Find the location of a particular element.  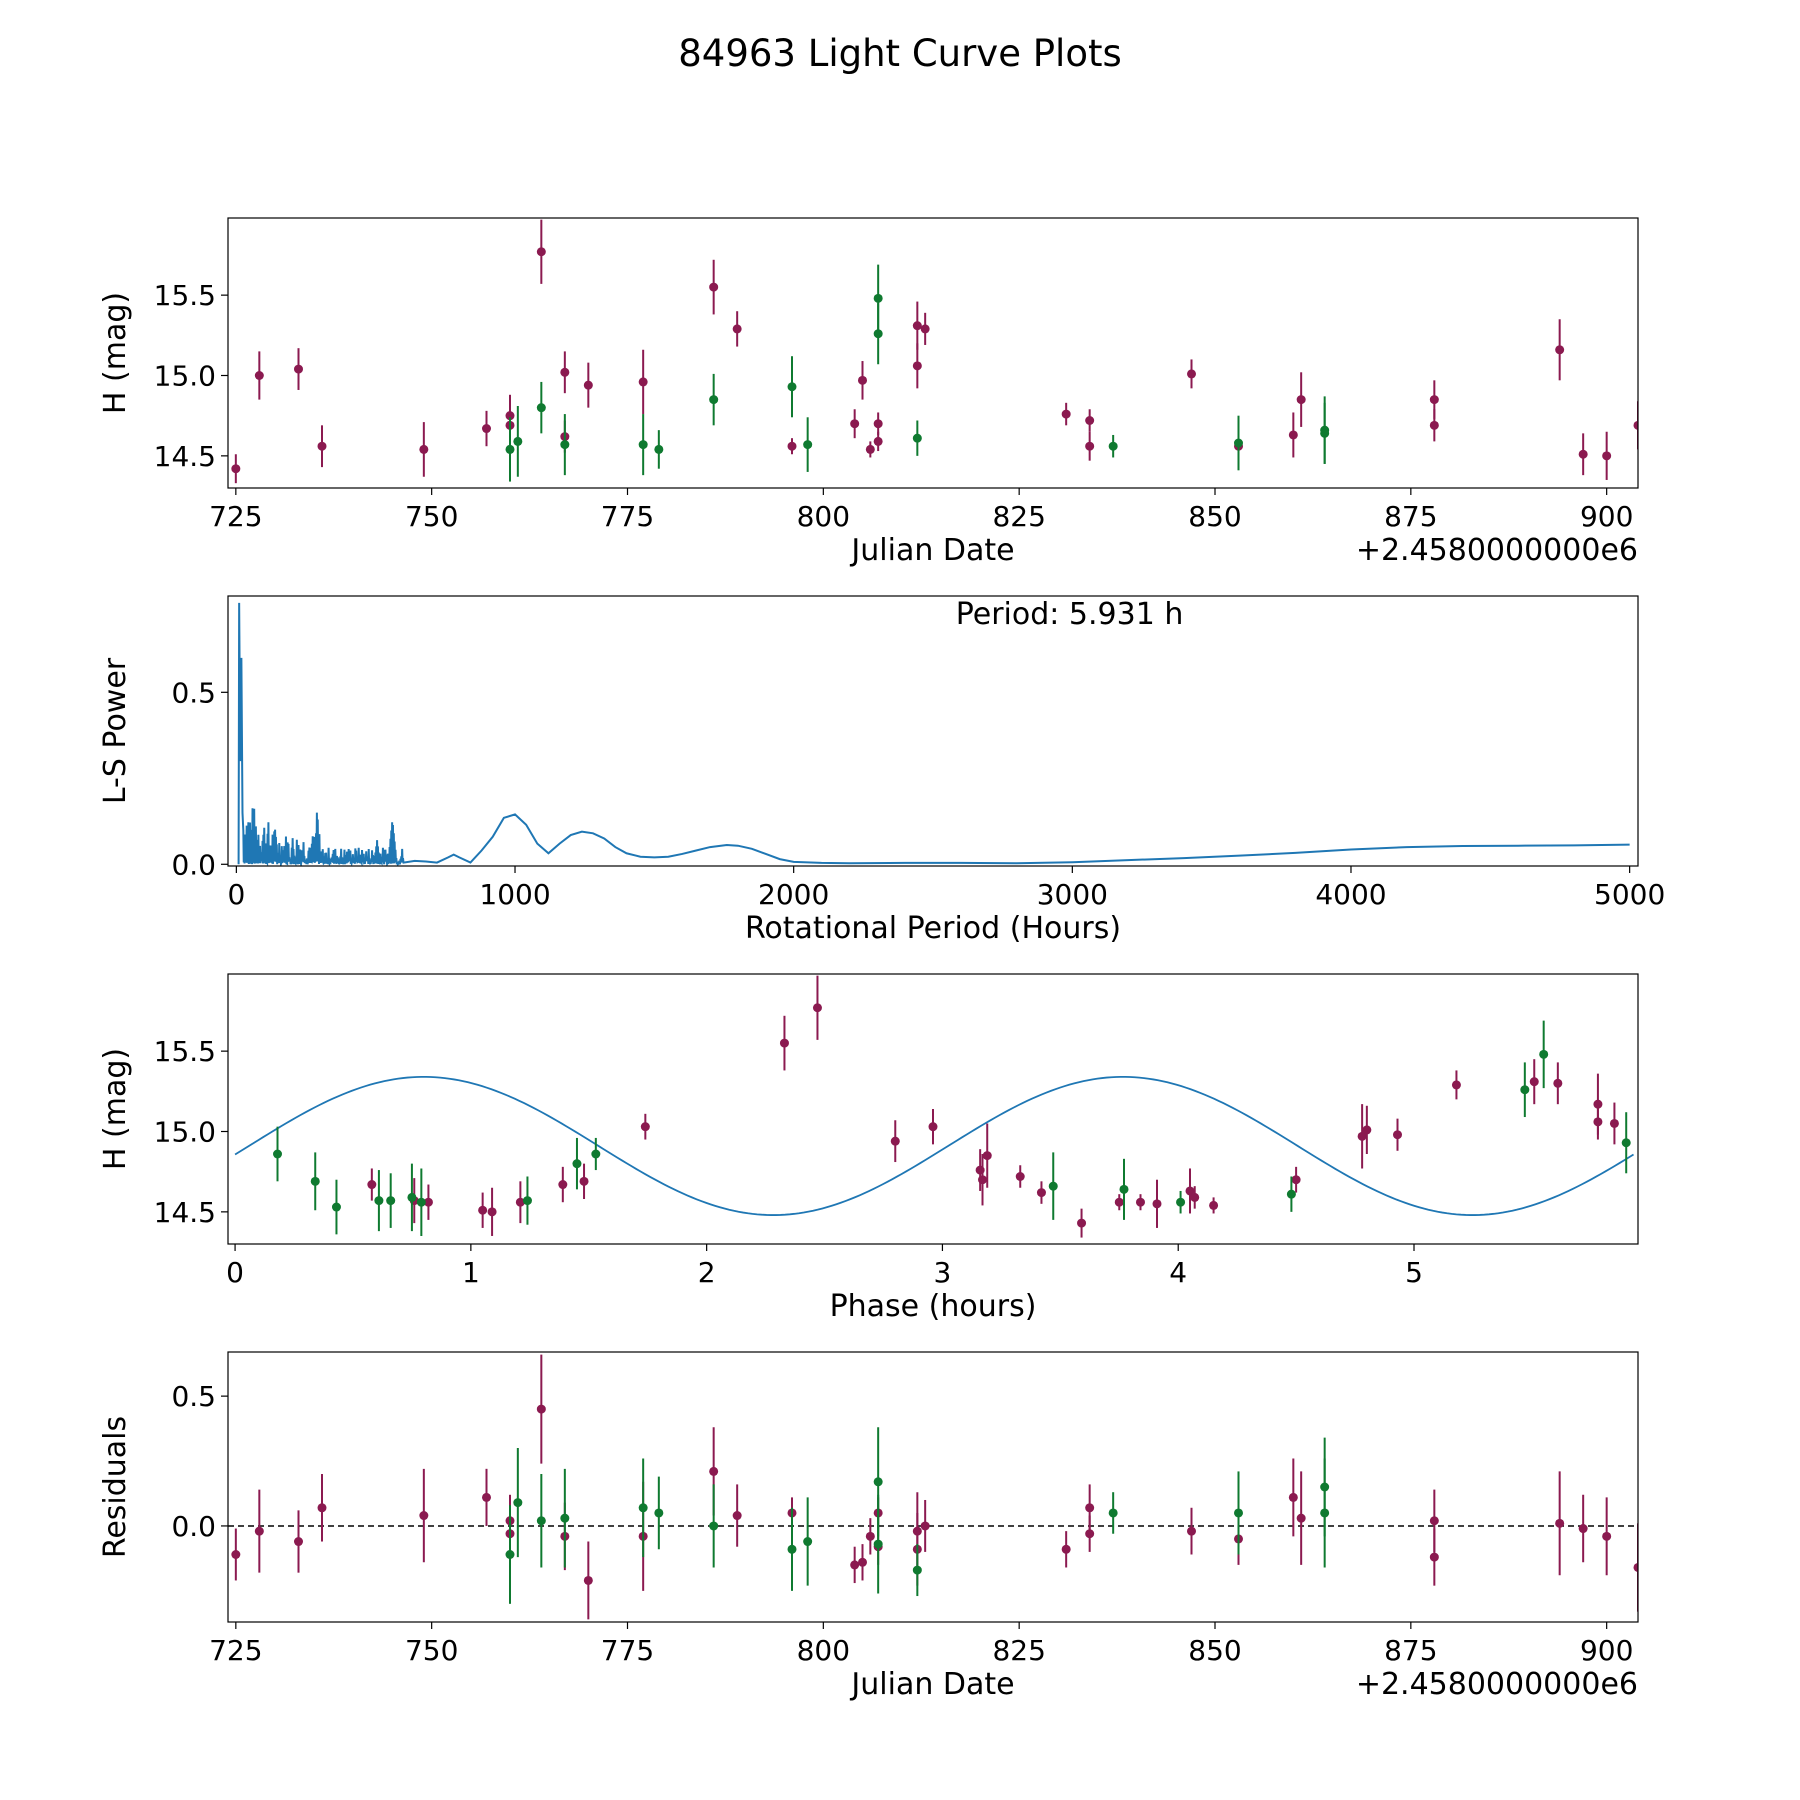

y-axis-label: Residuals is located at coordinates (115, 1487).